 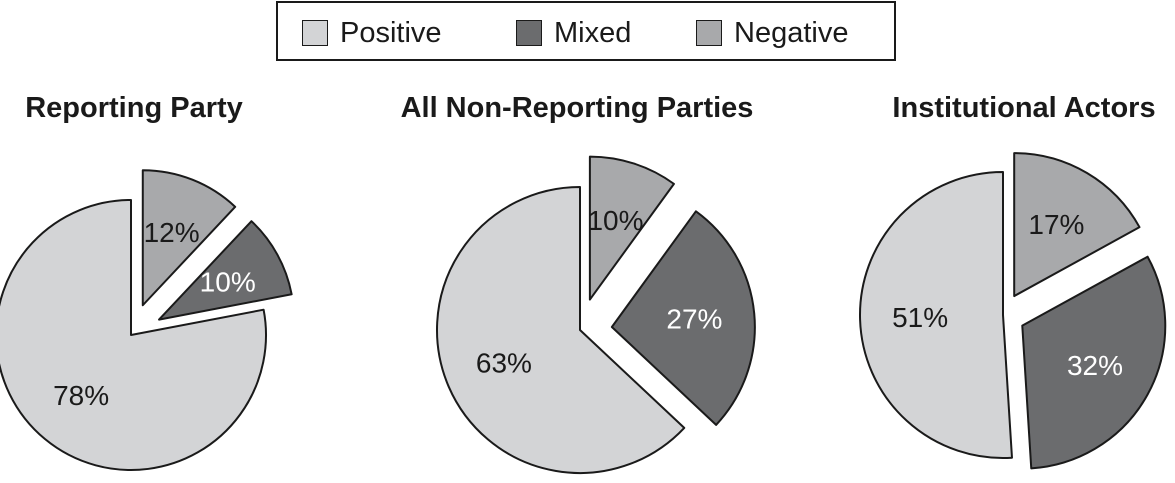 What do you see at coordinates (315, 33) in the screenshot?
I see `legend-swatch-positive` at bounding box center [315, 33].